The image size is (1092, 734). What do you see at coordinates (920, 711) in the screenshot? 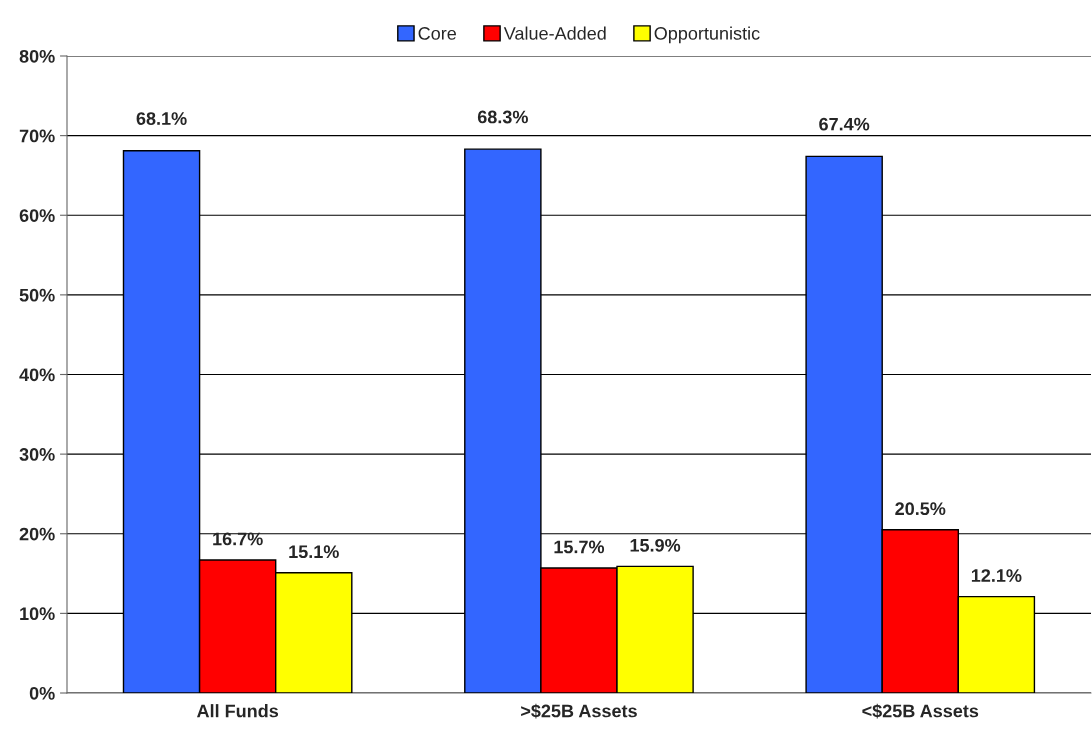
I see `x-tick-label: <$25B Assets` at bounding box center [920, 711].